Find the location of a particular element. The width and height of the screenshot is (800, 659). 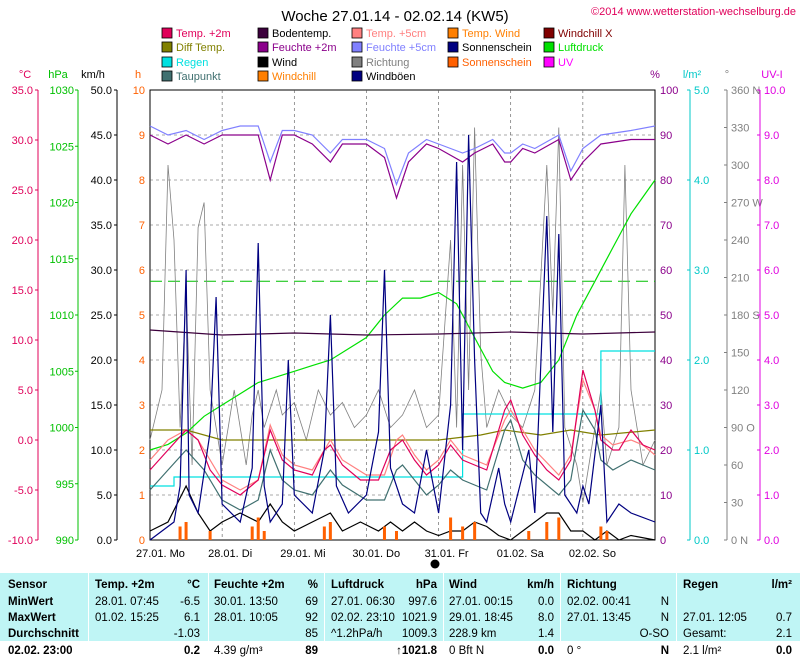

axis-tick-uv: 10.0 is located at coordinates (774, 91).